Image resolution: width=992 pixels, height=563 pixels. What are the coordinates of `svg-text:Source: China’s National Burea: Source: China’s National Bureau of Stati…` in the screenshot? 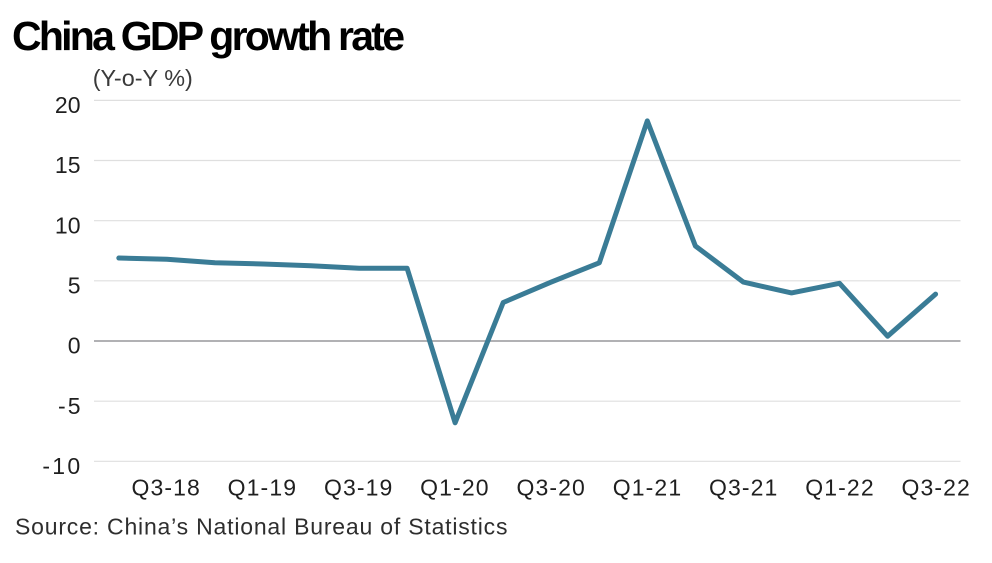 It's located at (261, 526).